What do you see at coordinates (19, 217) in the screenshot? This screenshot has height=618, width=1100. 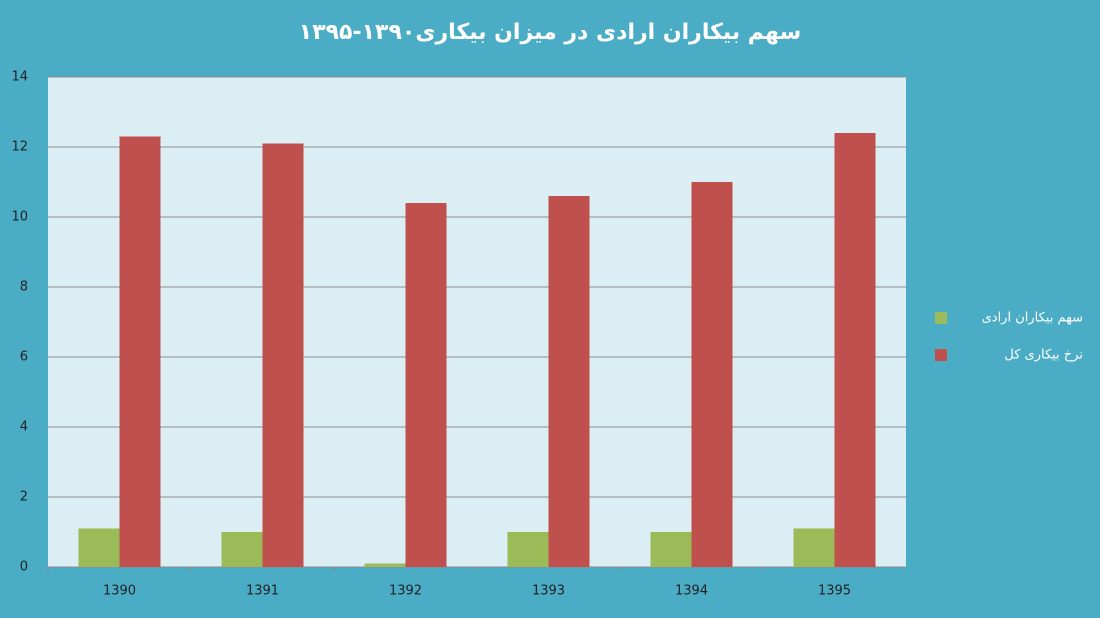 I see `y-tick-label: 10` at bounding box center [19, 217].